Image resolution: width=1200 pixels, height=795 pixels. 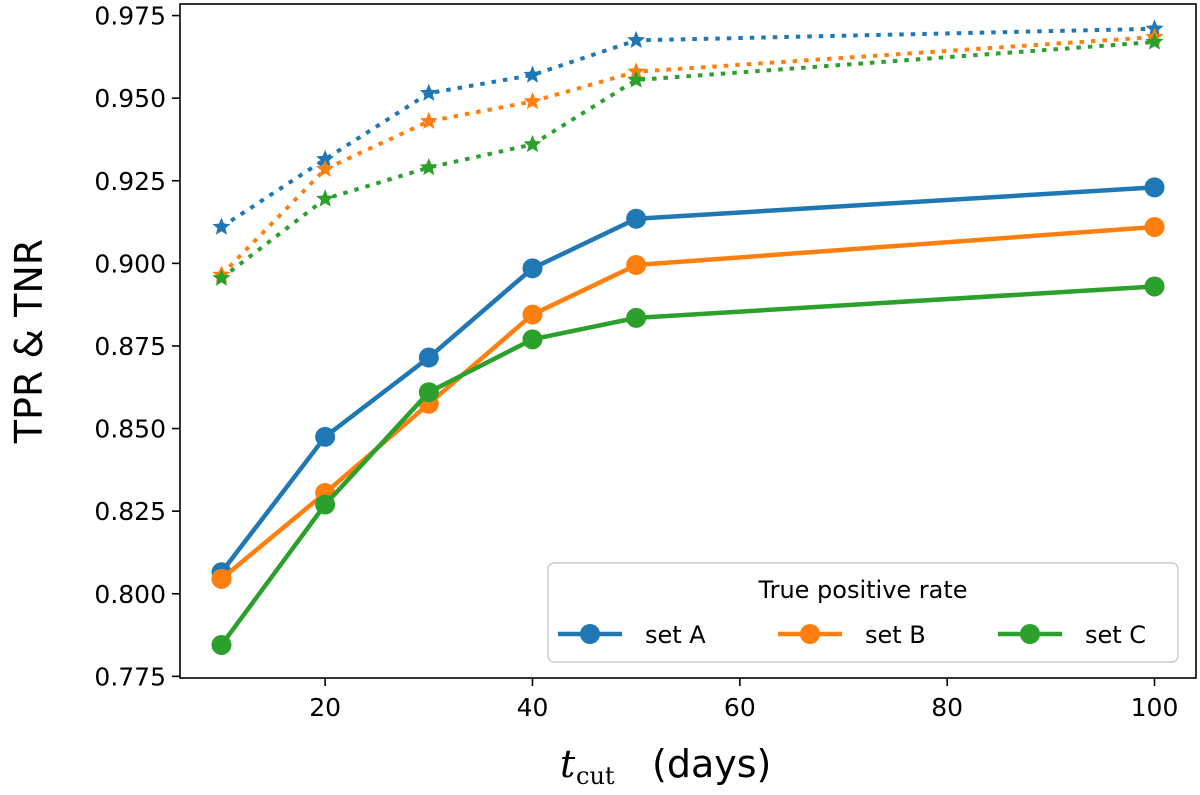 What do you see at coordinates (130, 263) in the screenshot?
I see `y-tick-label: 0.900` at bounding box center [130, 263].